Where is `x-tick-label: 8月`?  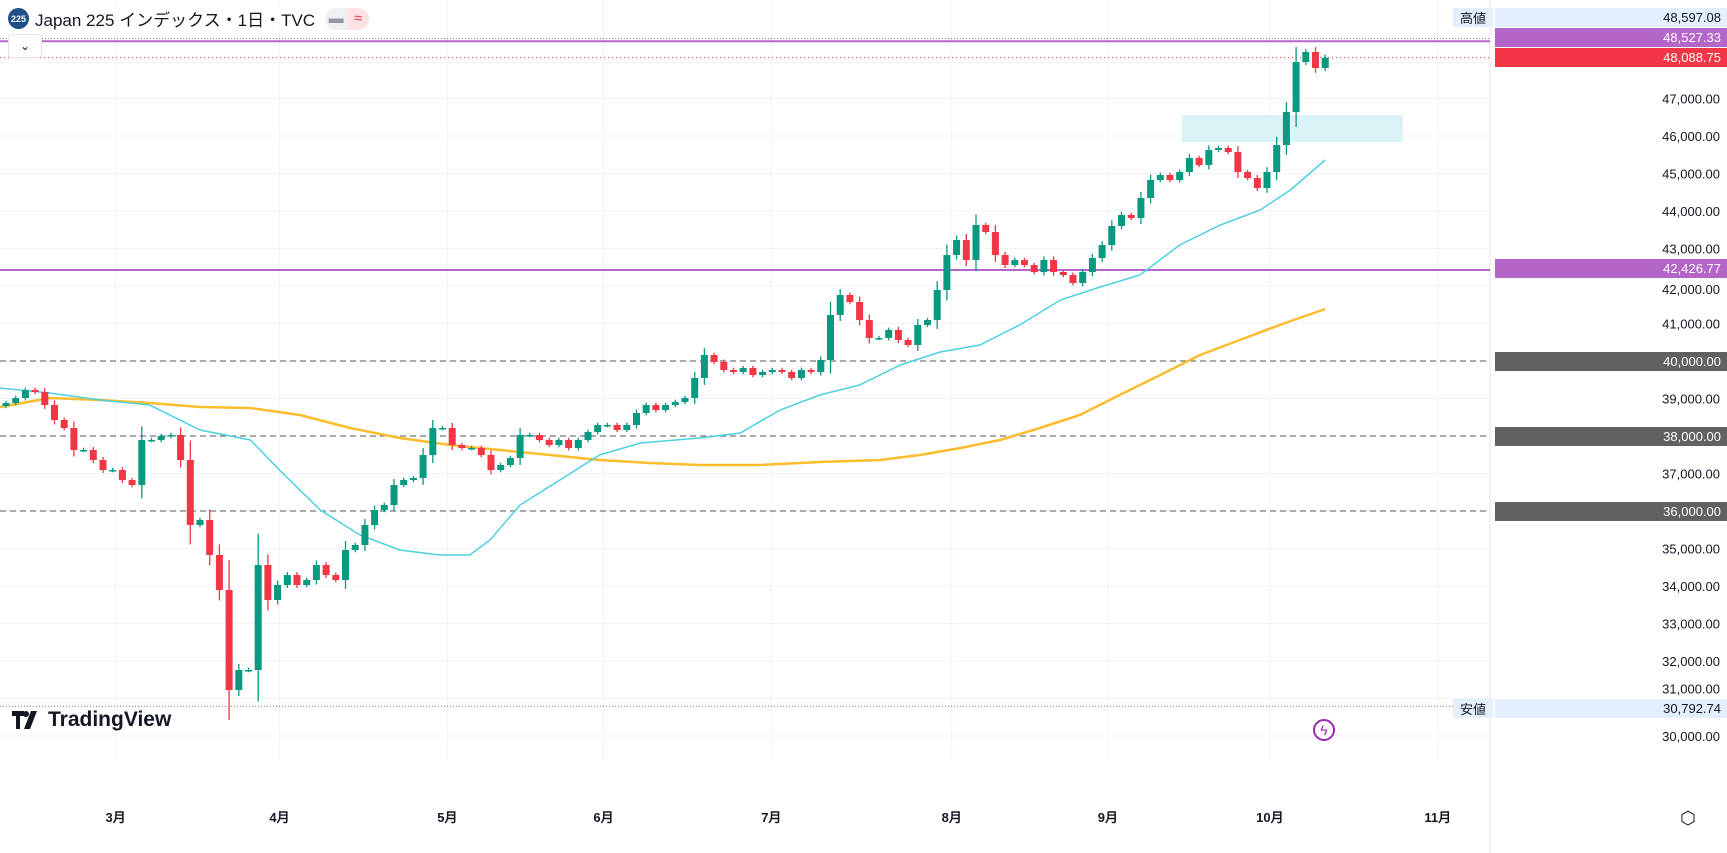
x-tick-label: 8月 is located at coordinates (952, 817).